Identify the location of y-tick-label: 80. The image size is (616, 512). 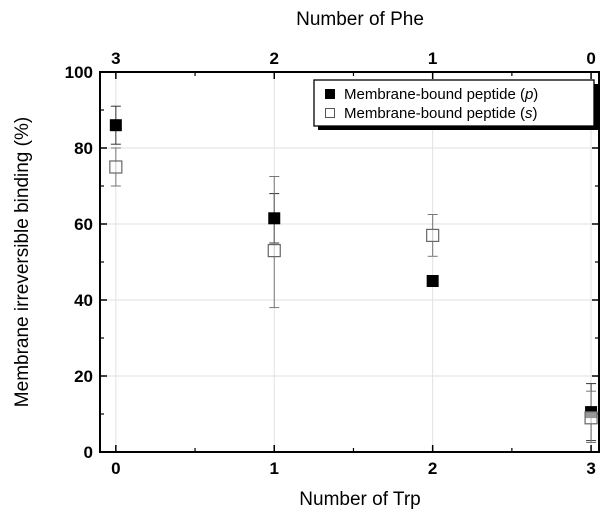
(83, 148).